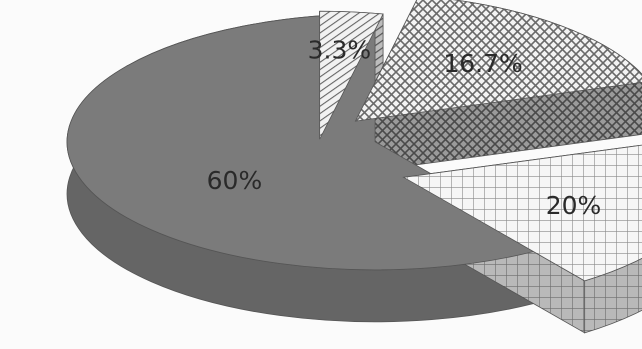  Describe the element at coordinates (482, 63) in the screenshot. I see `slice-label: 16.7%` at that location.